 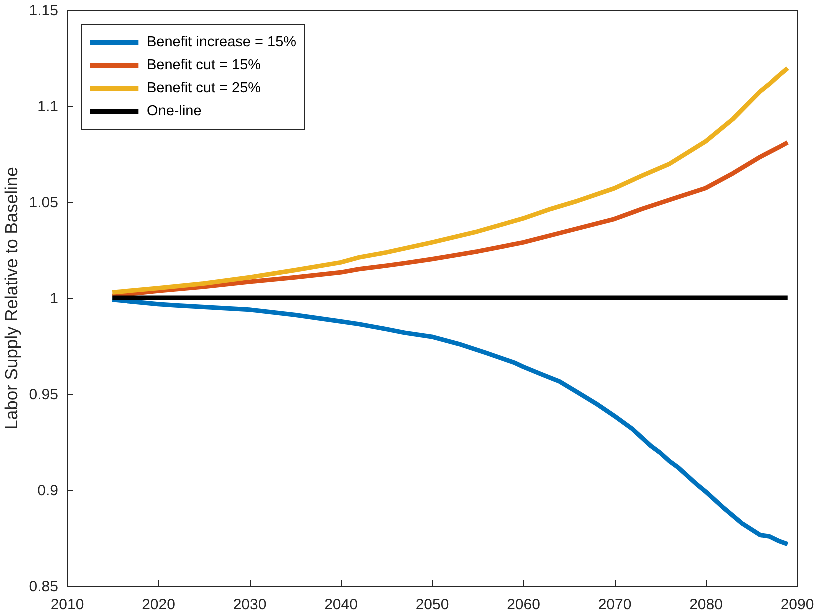 What do you see at coordinates (341, 605) in the screenshot?
I see `x-tick-label: 2040` at bounding box center [341, 605].